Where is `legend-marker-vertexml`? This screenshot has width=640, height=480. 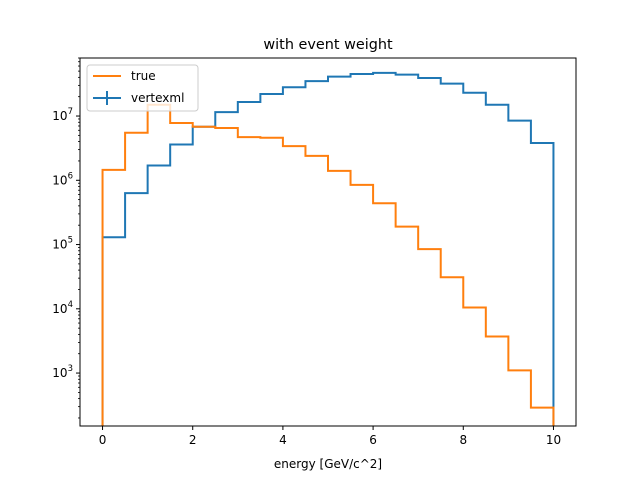
legend-marker-vertexml is located at coordinates (107, 98).